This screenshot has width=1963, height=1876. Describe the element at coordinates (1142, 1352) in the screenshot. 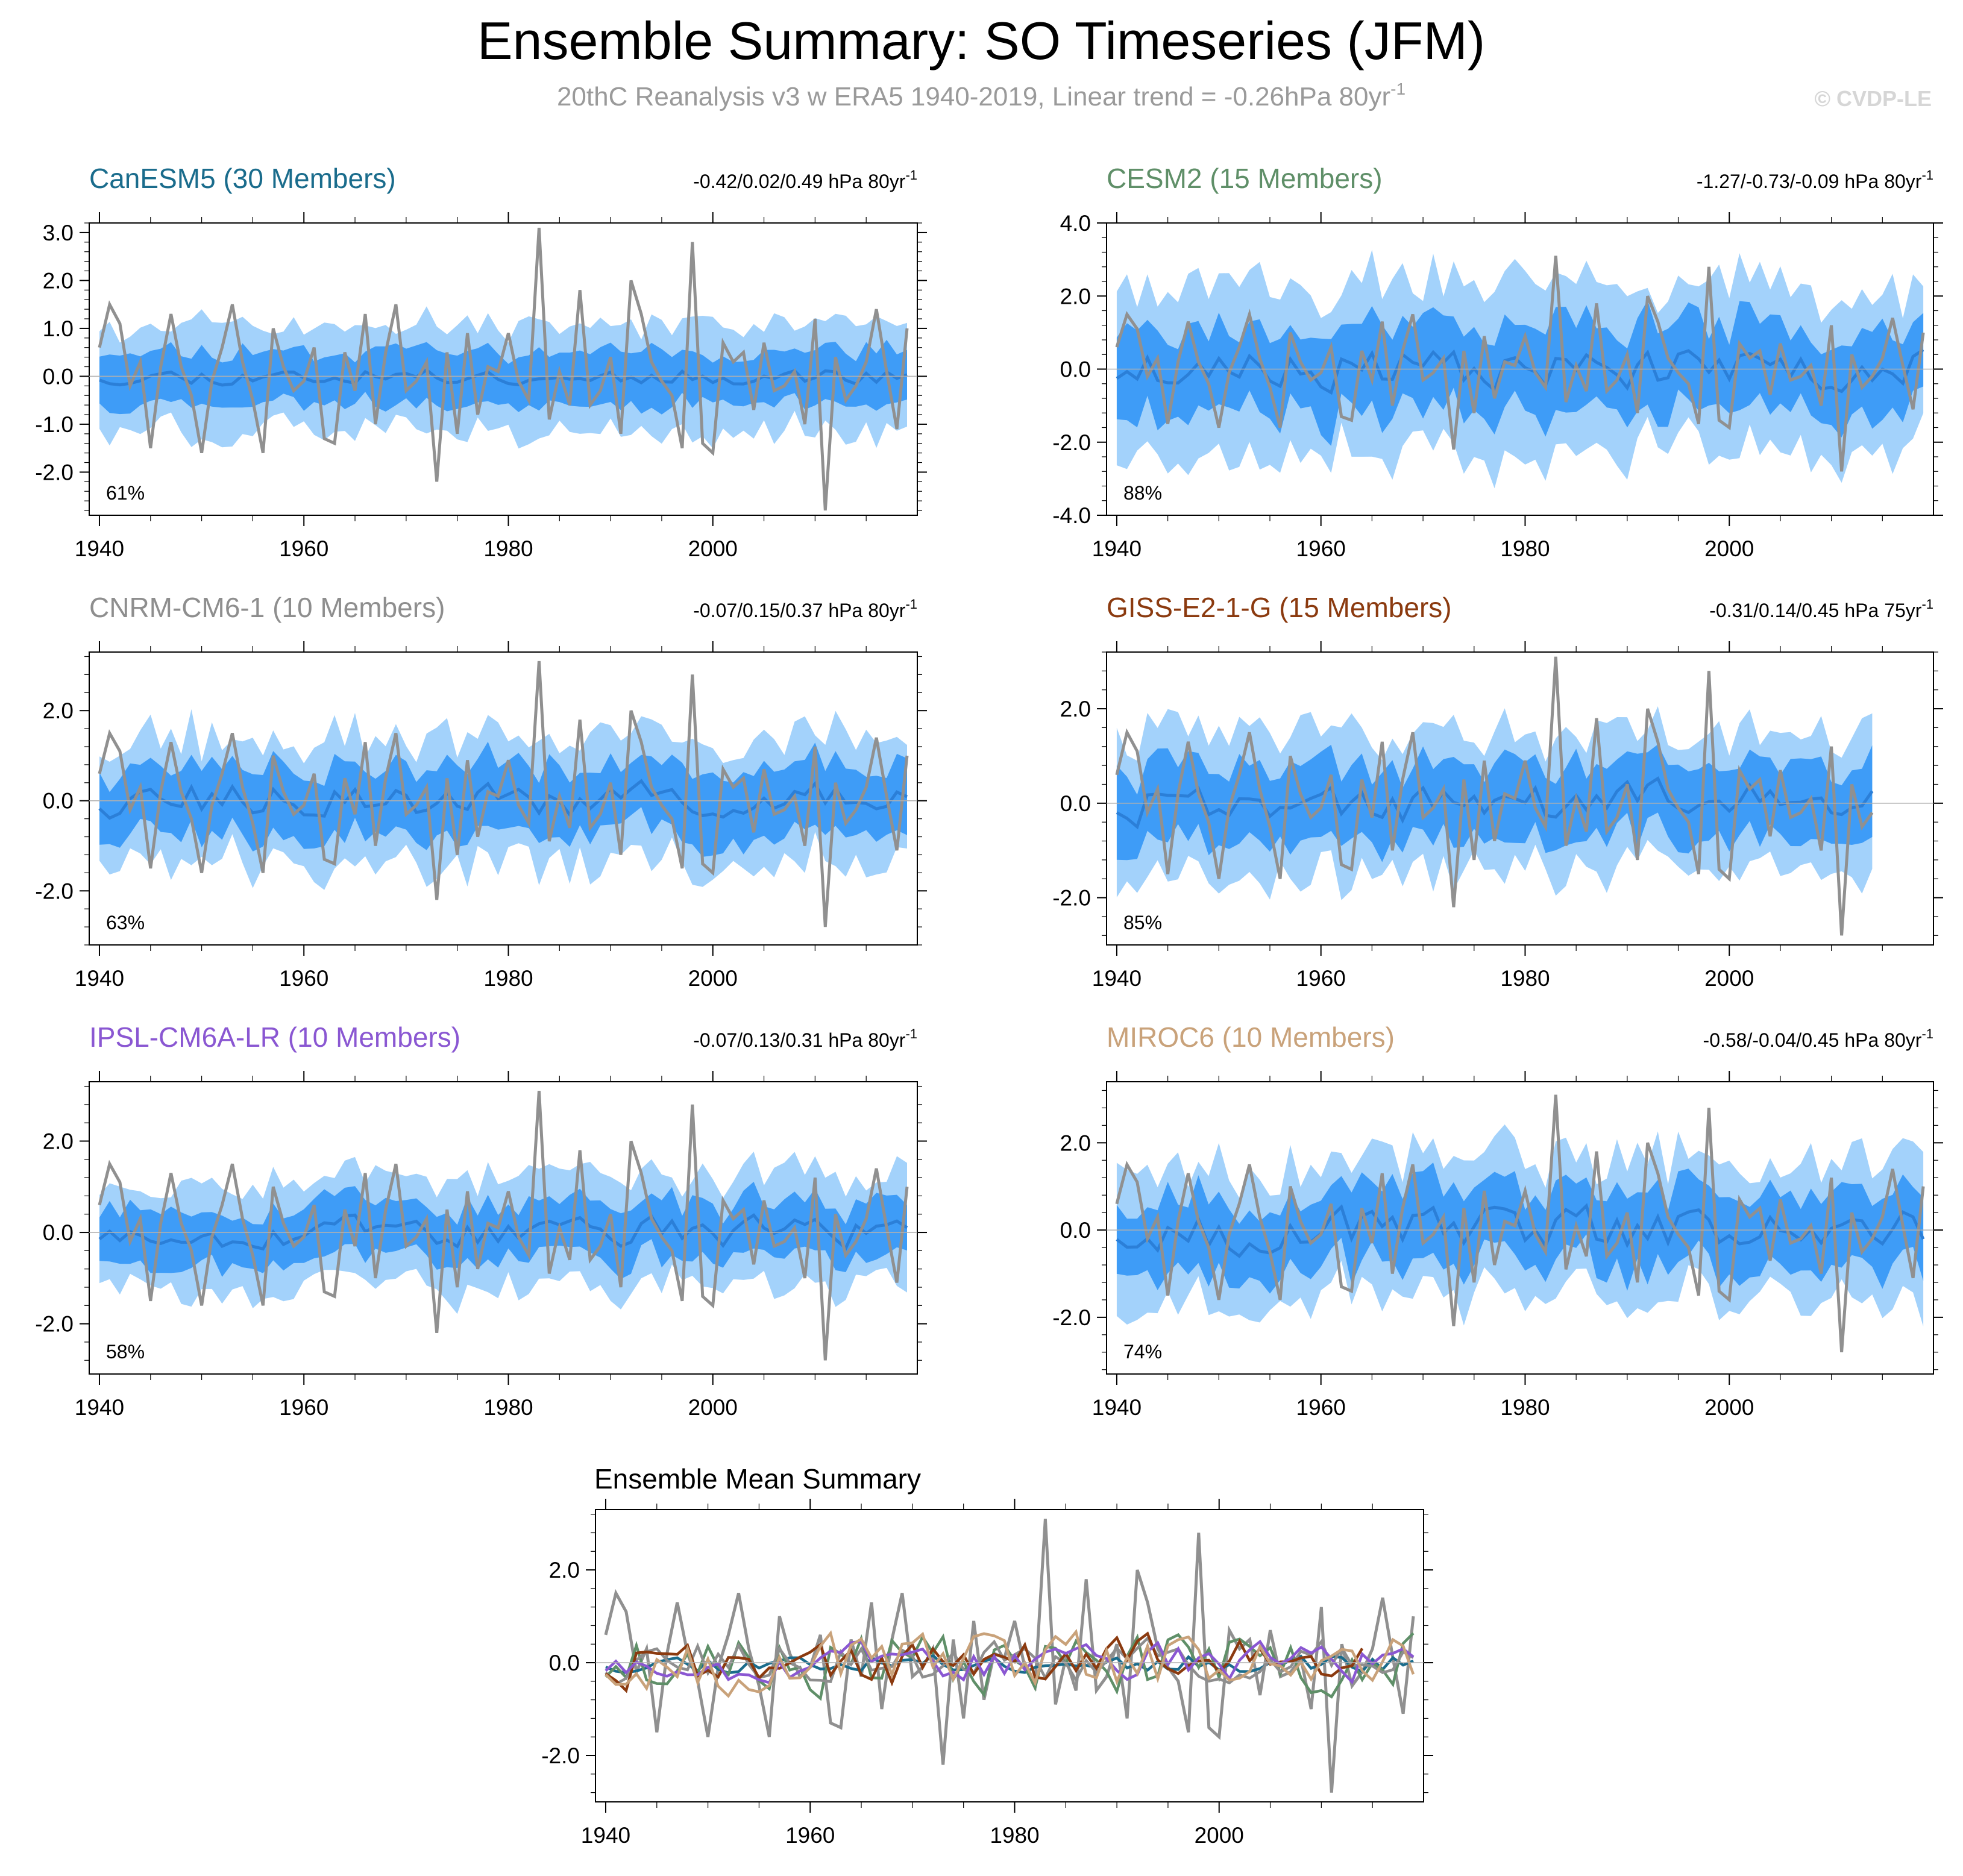

I see `panel-percent-label: 74%` at that location.